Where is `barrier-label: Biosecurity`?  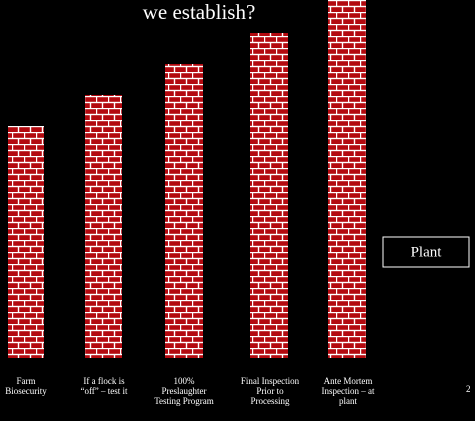
barrier-label: Biosecurity is located at coordinates (26, 391).